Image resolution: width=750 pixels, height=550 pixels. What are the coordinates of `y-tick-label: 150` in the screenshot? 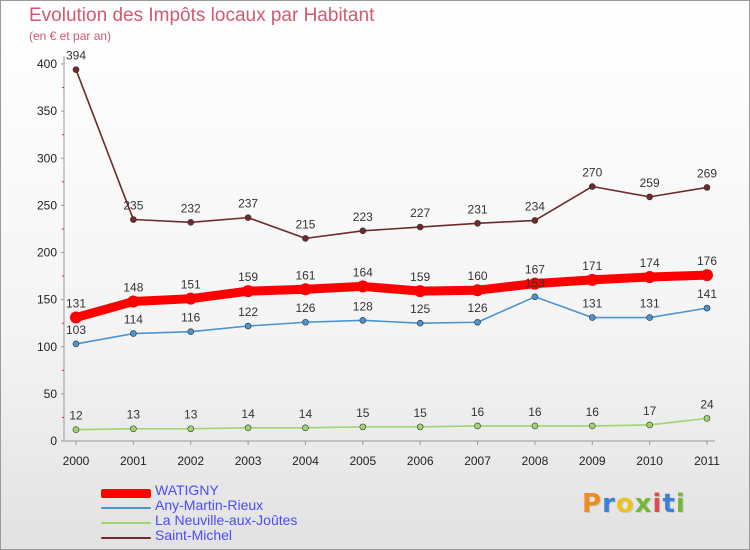 It's located at (47, 300).